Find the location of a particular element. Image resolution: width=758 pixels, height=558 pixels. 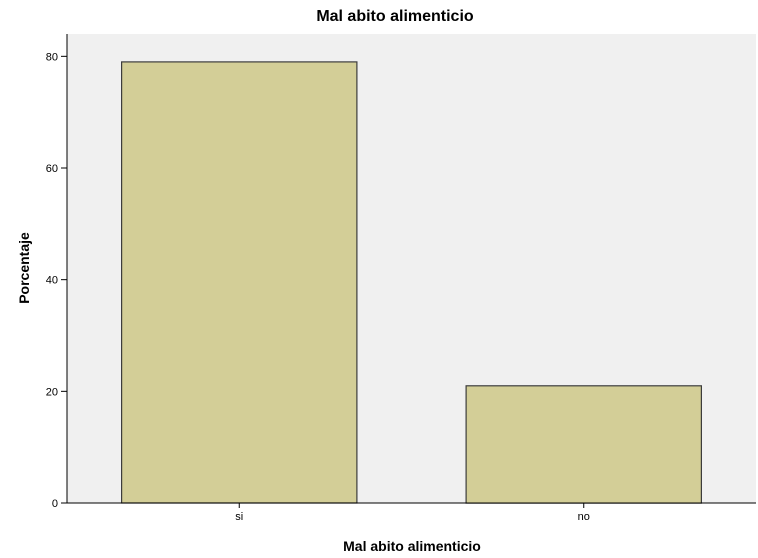

y-axis: 0 20 40 60 80 is located at coordinates (57, 272).